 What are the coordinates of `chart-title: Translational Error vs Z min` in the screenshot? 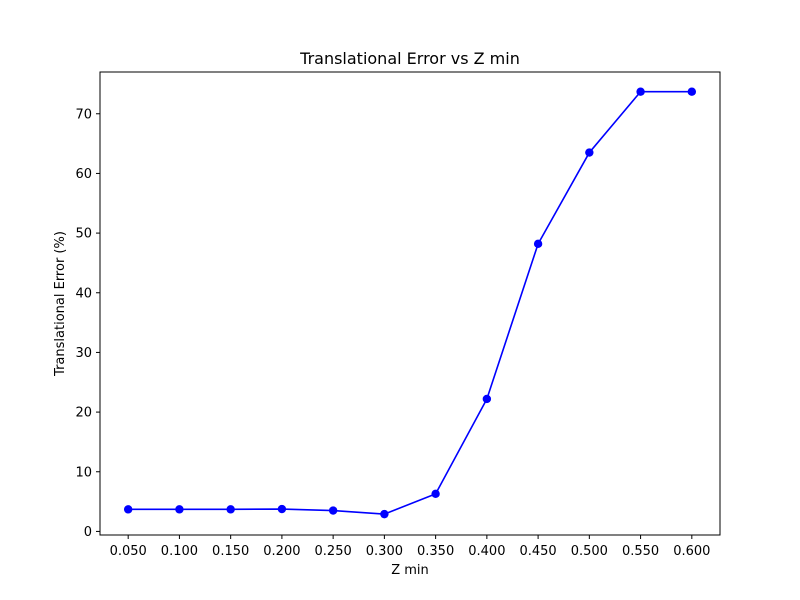 It's located at (409, 58).